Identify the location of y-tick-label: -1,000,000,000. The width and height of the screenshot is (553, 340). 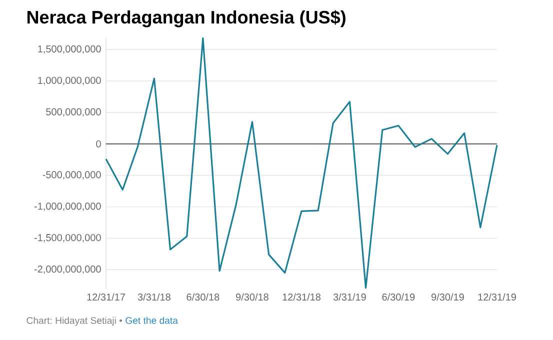
(67, 206).